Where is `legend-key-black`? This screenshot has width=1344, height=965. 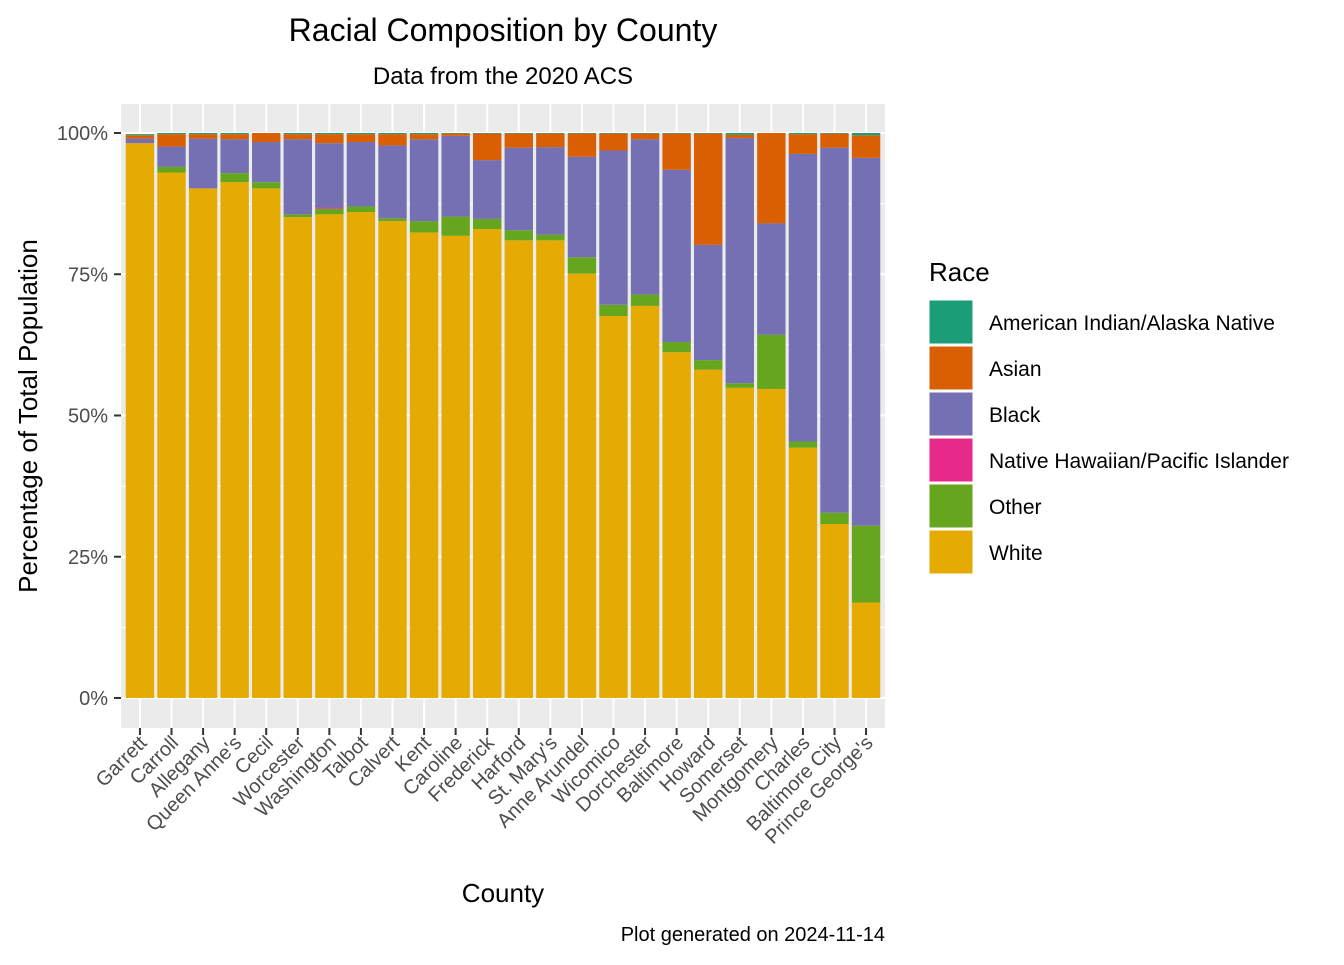
legend-key-black is located at coordinates (951, 414).